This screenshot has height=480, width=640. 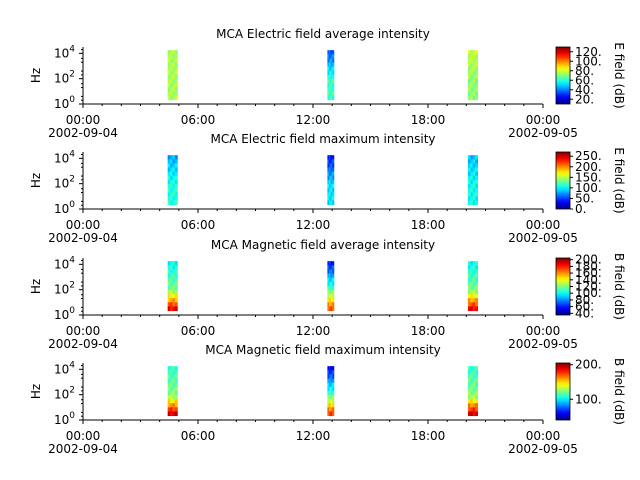 What do you see at coordinates (580, 209) in the screenshot?
I see `colorbar-tick-label: 0.` at bounding box center [580, 209].